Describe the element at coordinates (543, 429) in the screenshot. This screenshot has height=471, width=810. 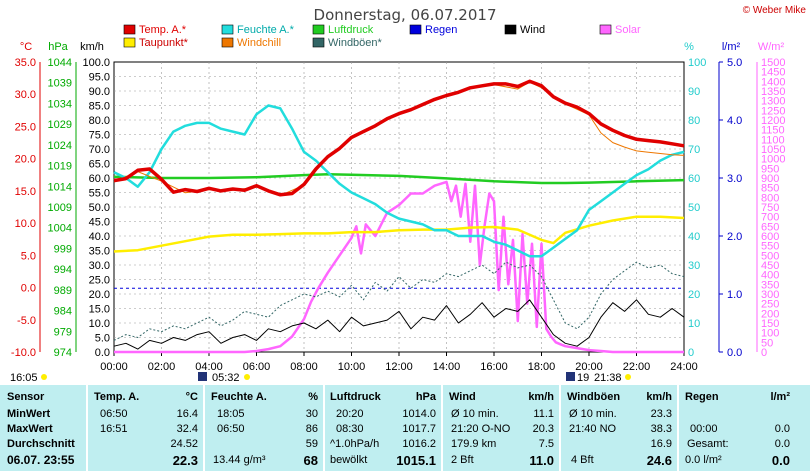
I see `cell-value: 20.3` at that location.